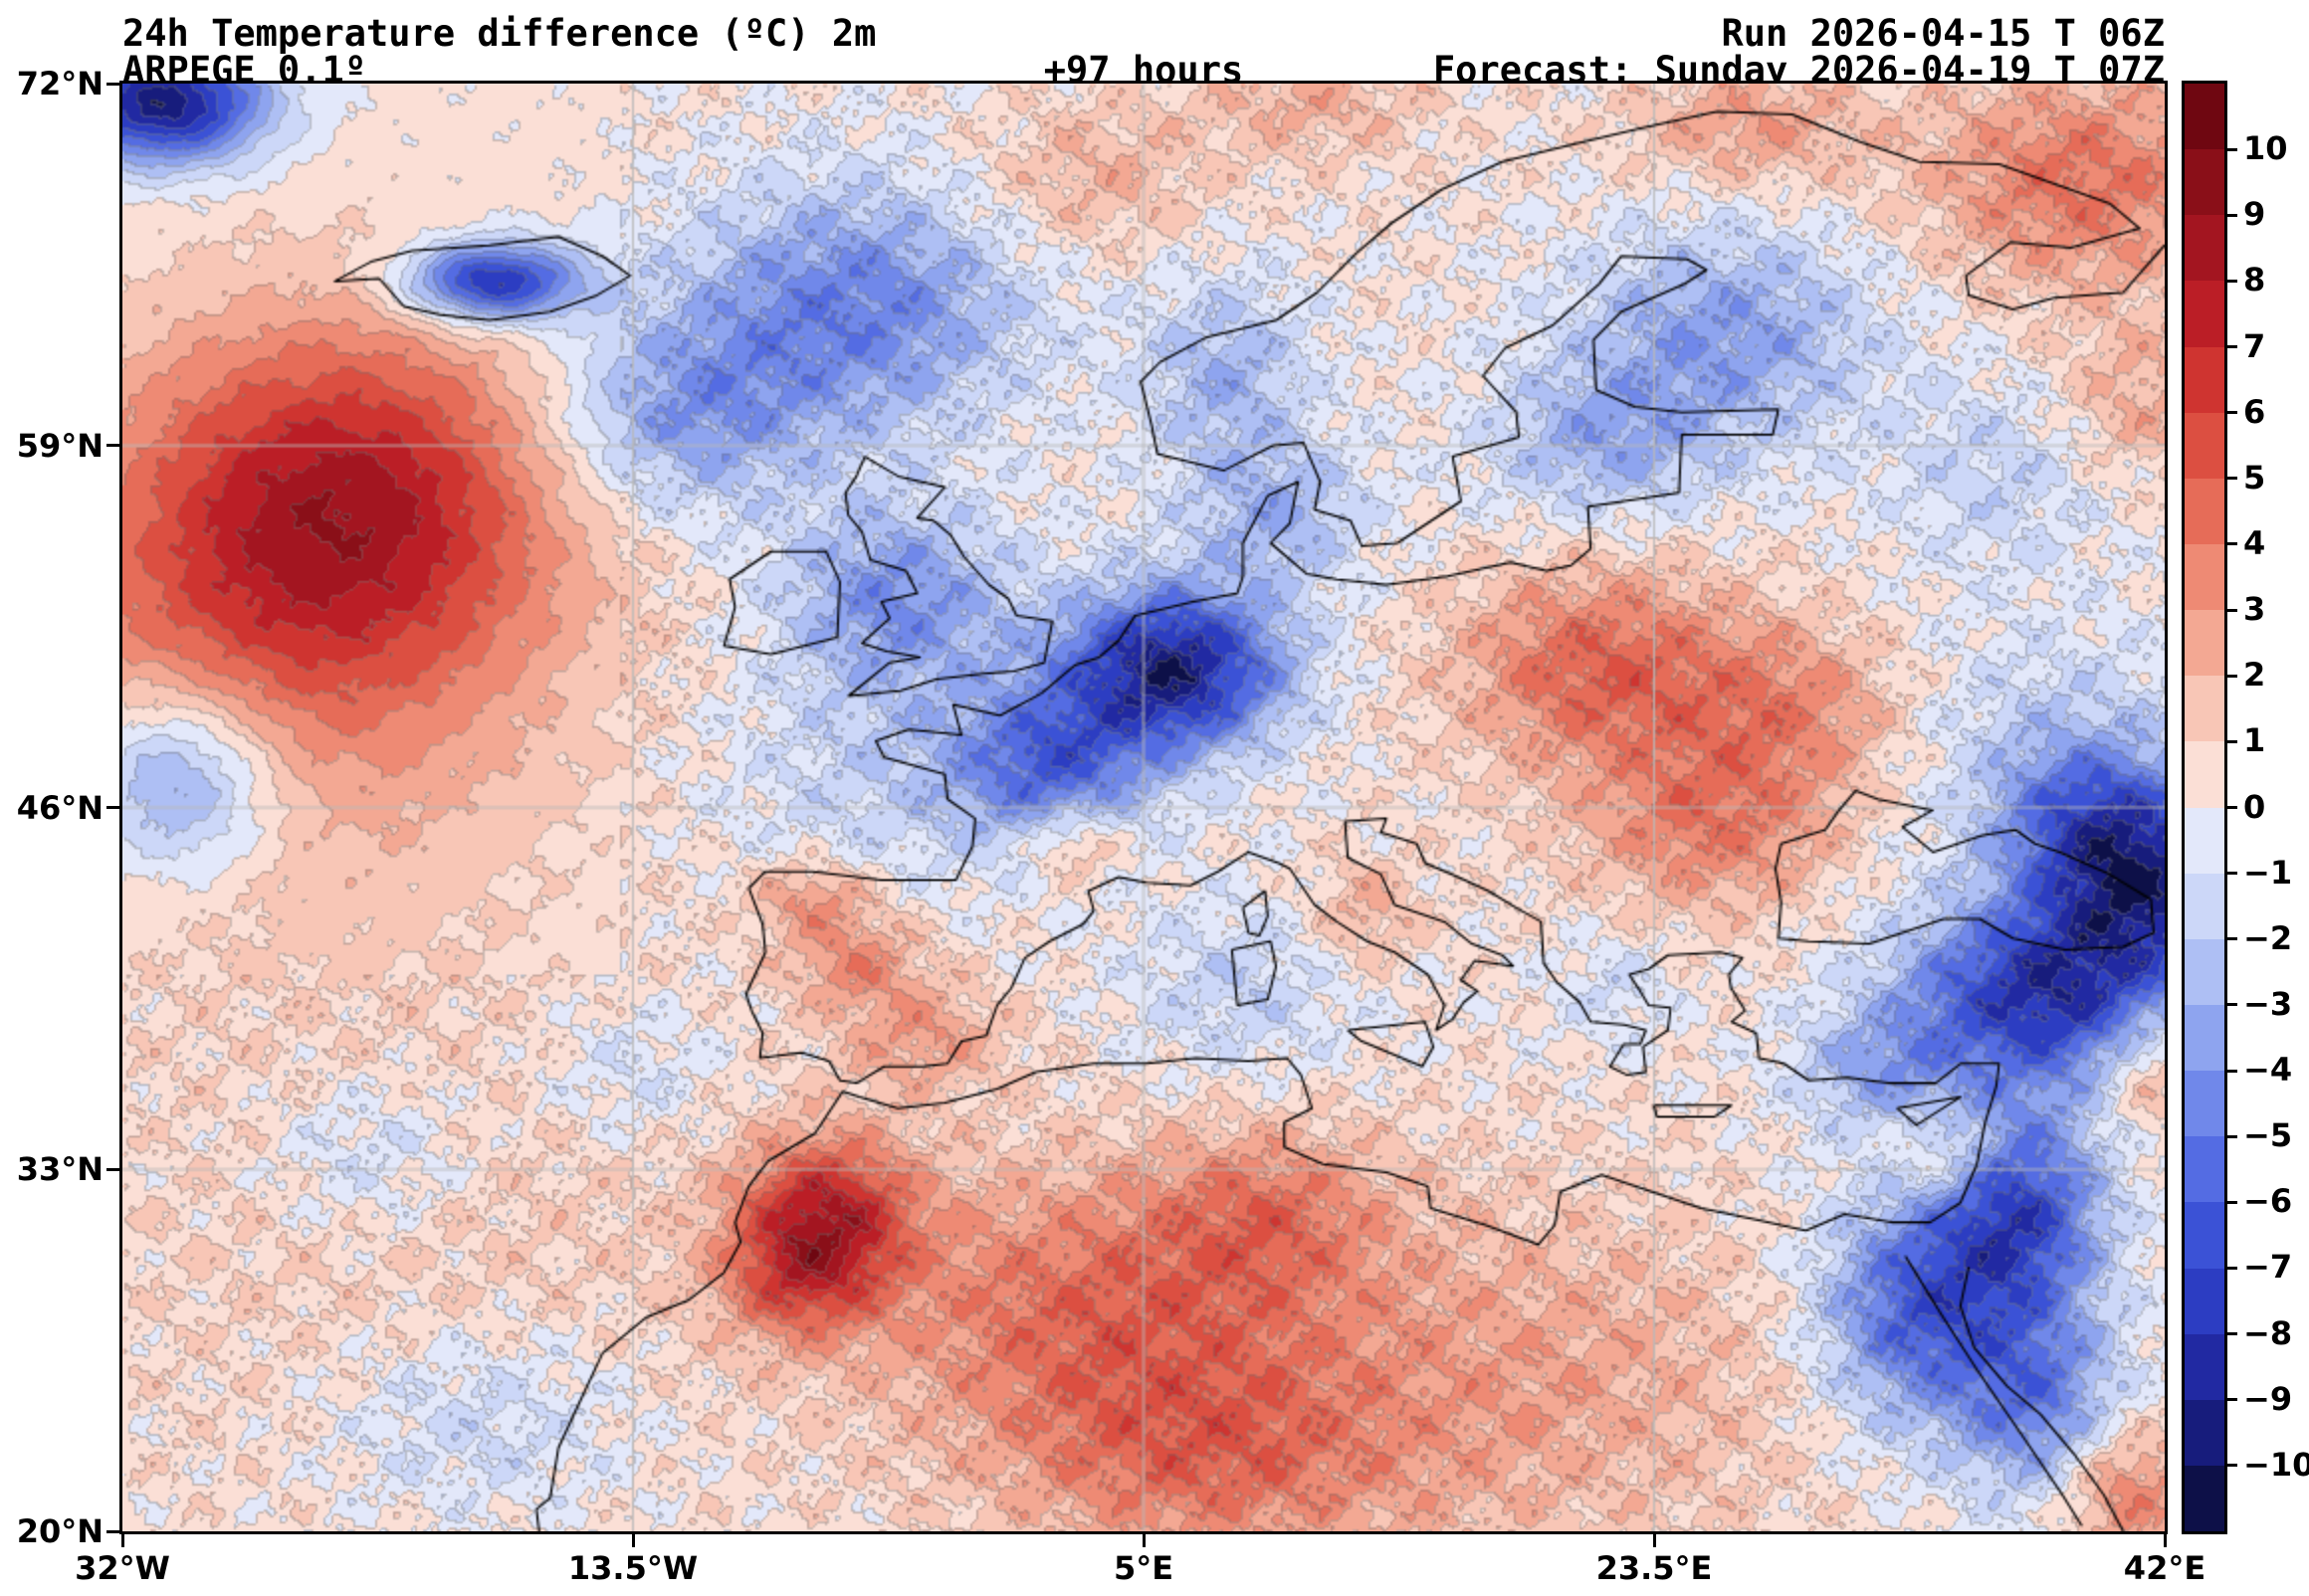  What do you see at coordinates (633, 1568) in the screenshot?
I see `x-tick-label: 13.5°W` at bounding box center [633, 1568].